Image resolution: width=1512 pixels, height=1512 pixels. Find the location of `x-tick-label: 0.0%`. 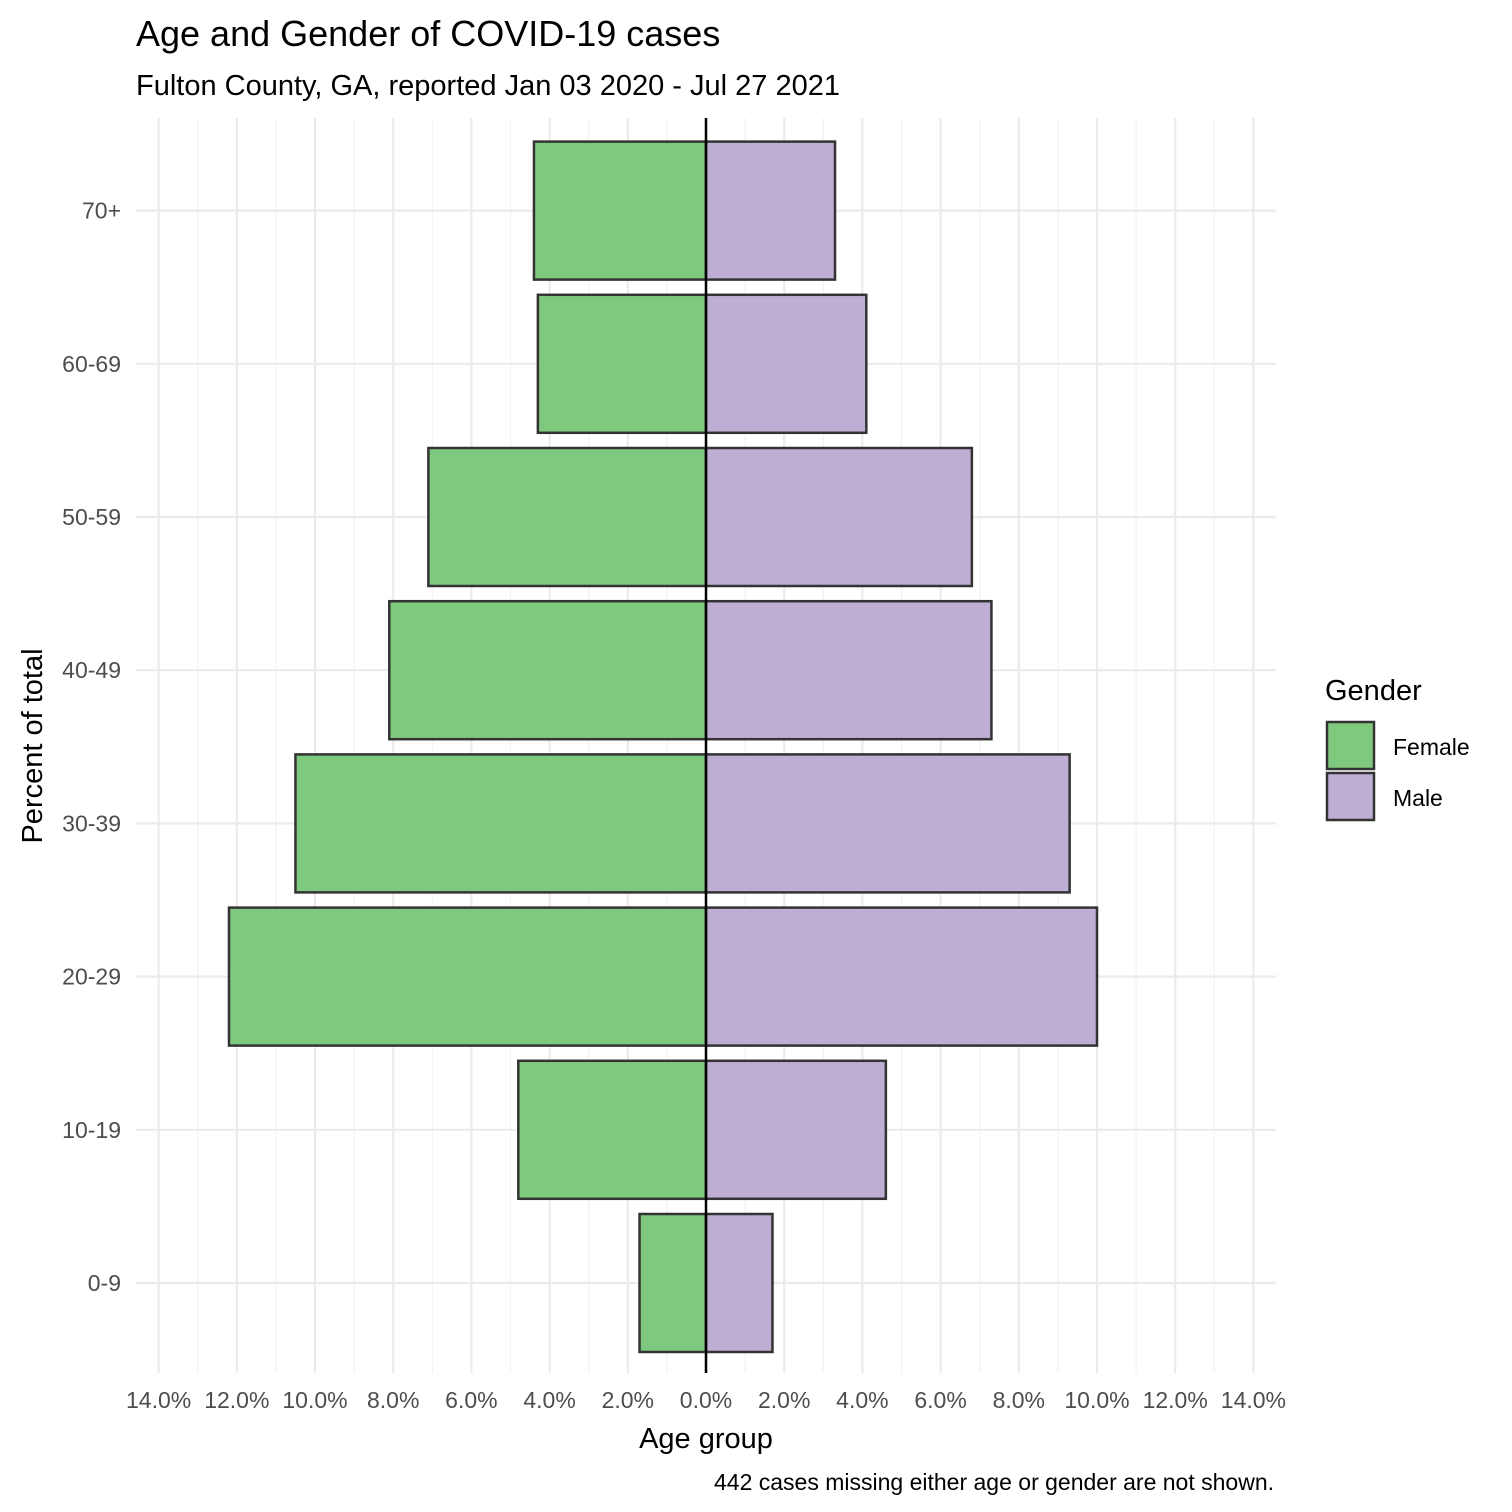

x-tick-label: 0.0% is located at coordinates (706, 1400).